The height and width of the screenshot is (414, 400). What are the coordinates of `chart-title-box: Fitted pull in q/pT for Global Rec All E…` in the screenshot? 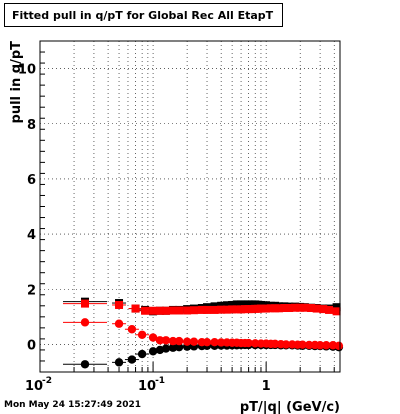 It's located at (143, 15).